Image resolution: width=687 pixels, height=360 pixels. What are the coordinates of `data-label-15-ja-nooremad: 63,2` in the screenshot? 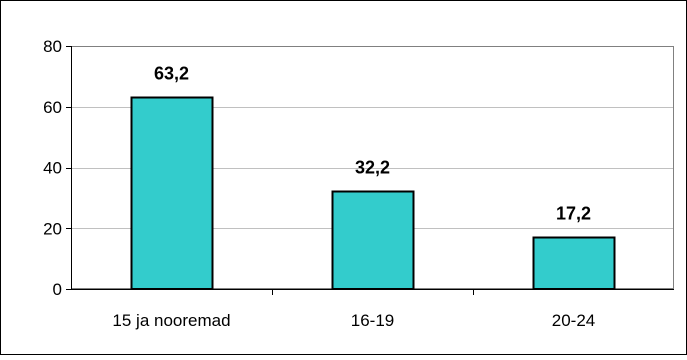 It's located at (171, 74).